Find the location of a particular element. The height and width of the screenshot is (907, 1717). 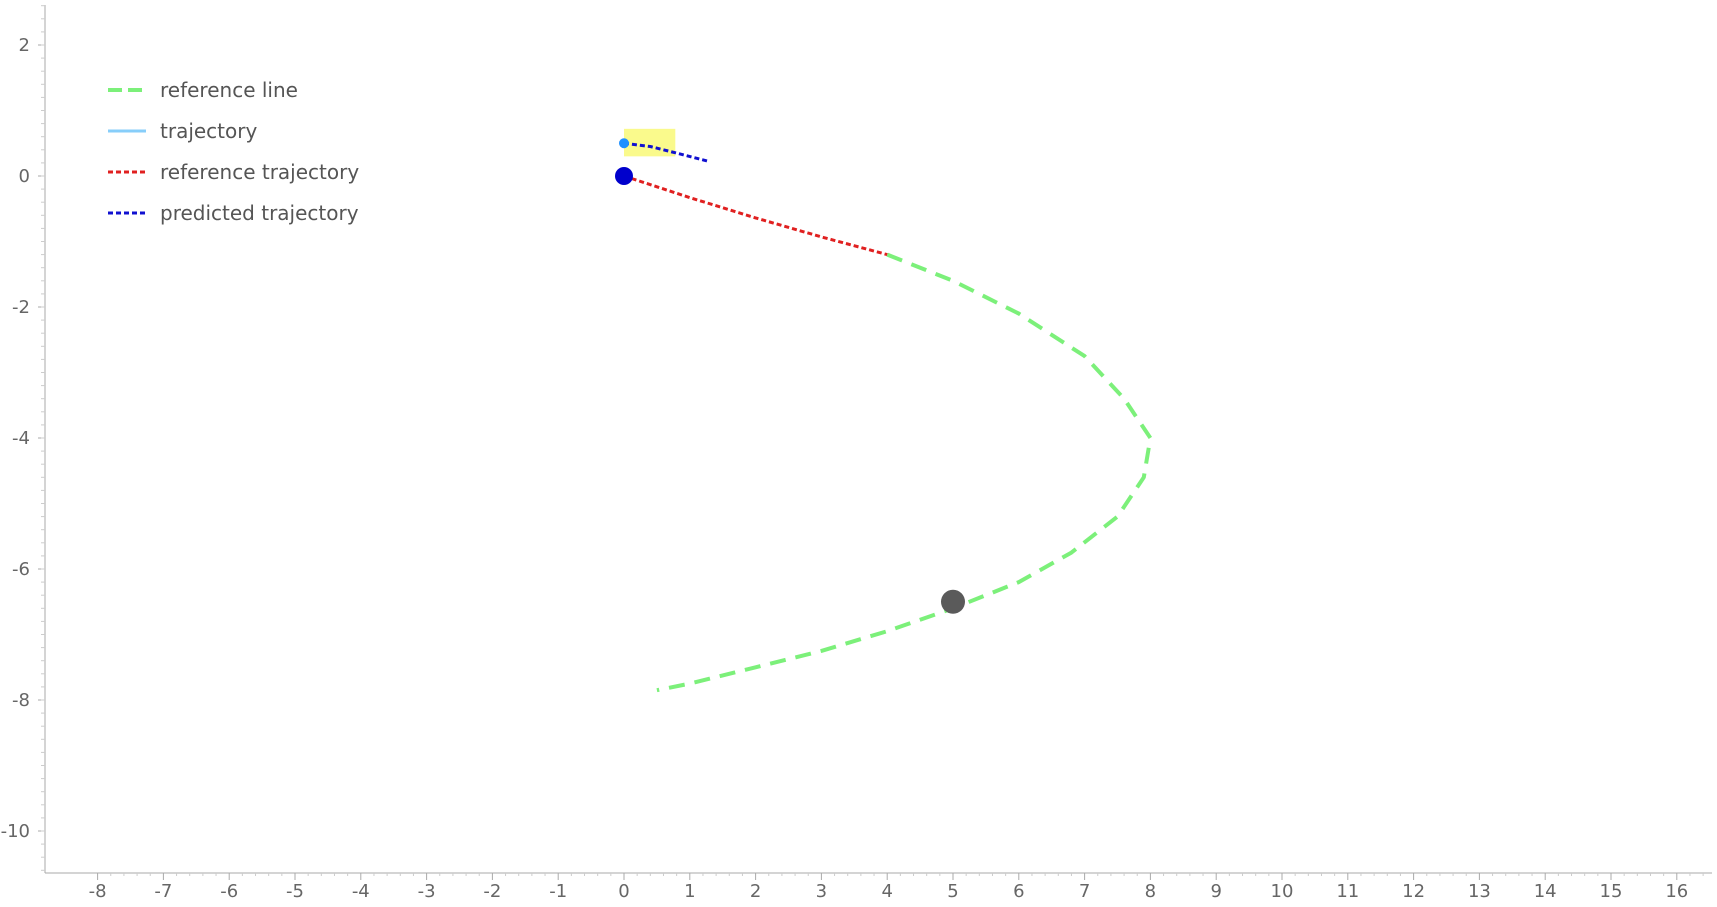

marker-obstacle is located at coordinates (953, 601).